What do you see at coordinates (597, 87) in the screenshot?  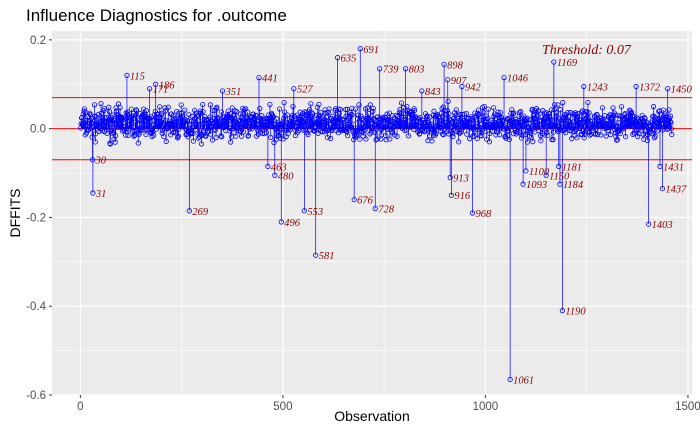 I see `point-label: 1243` at bounding box center [597, 87].